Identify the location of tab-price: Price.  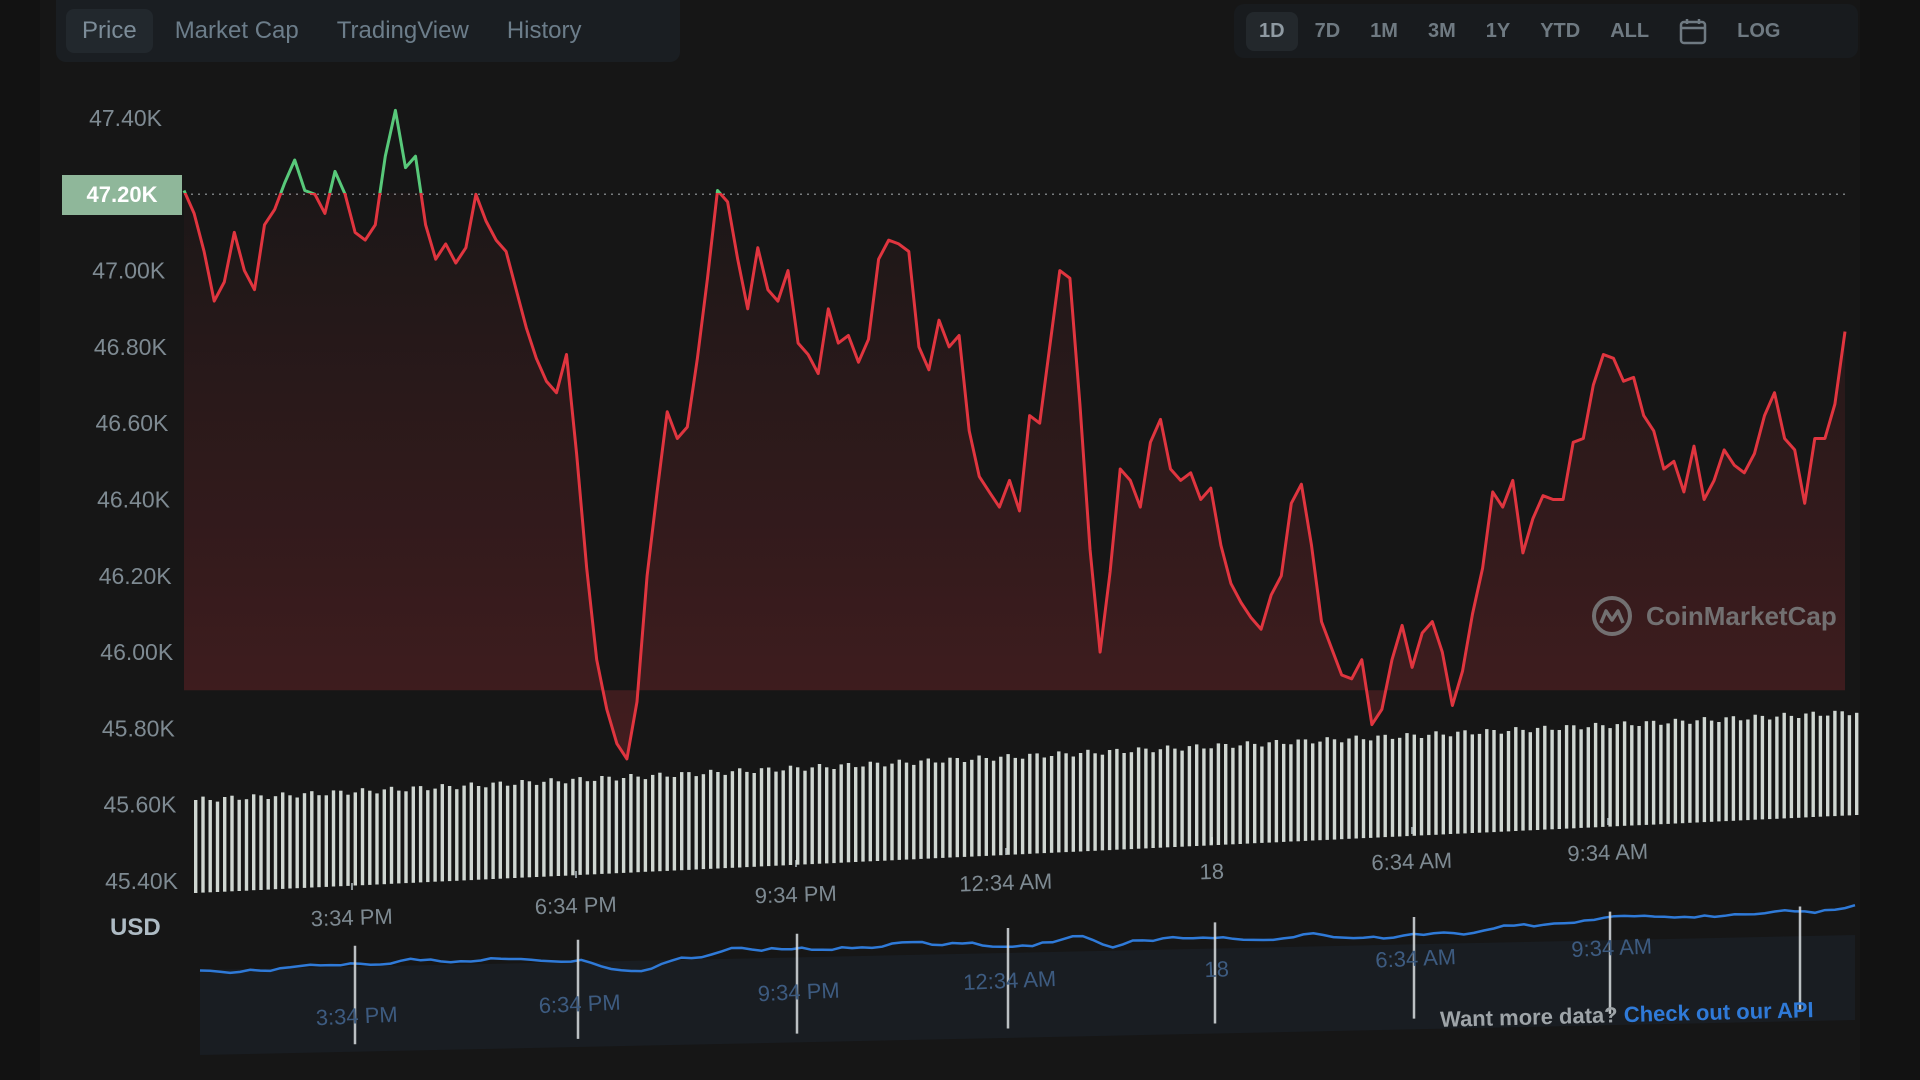
(109, 31).